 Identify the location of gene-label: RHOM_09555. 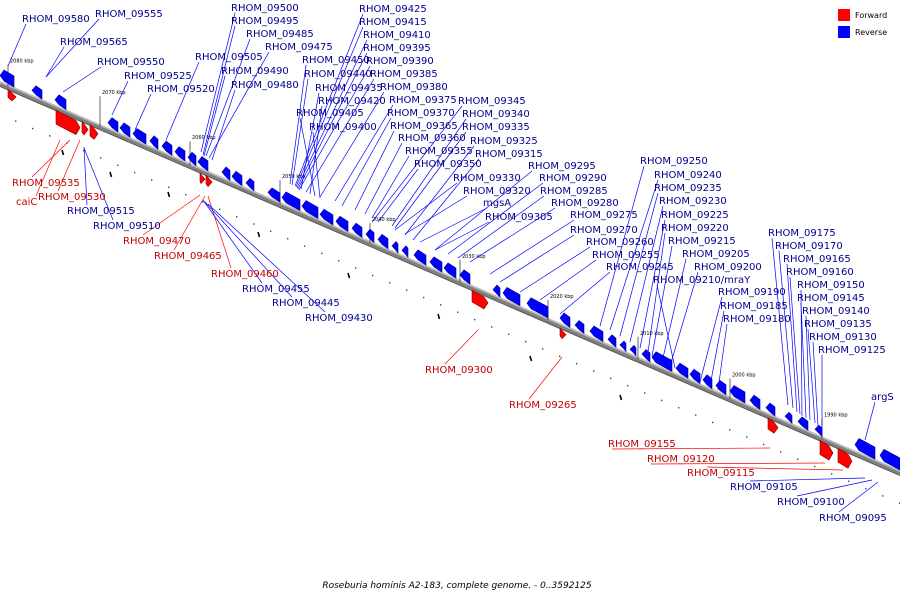
(129, 14).